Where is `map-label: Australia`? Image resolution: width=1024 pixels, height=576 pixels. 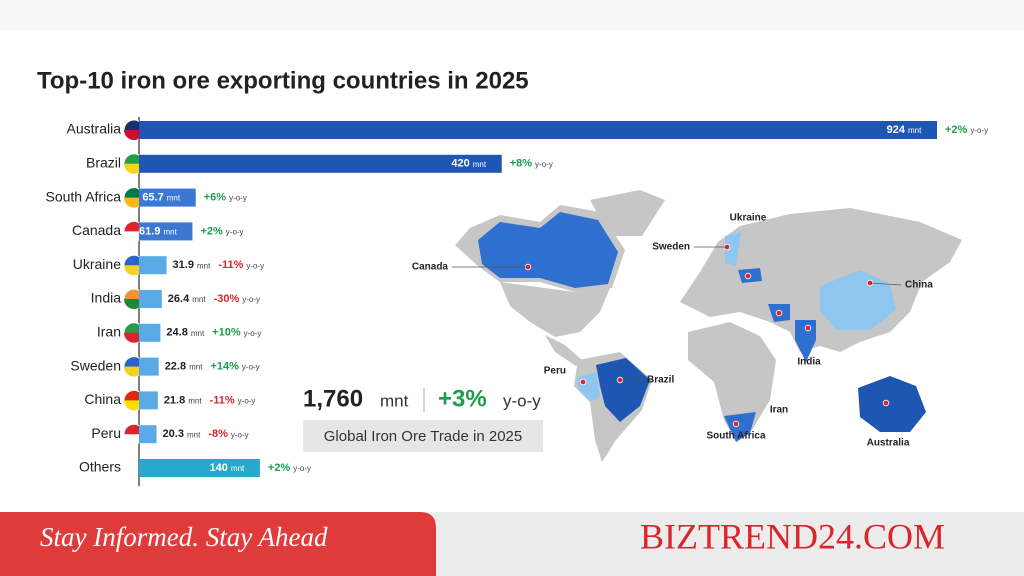
map-label: Australia is located at coordinates (888, 443).